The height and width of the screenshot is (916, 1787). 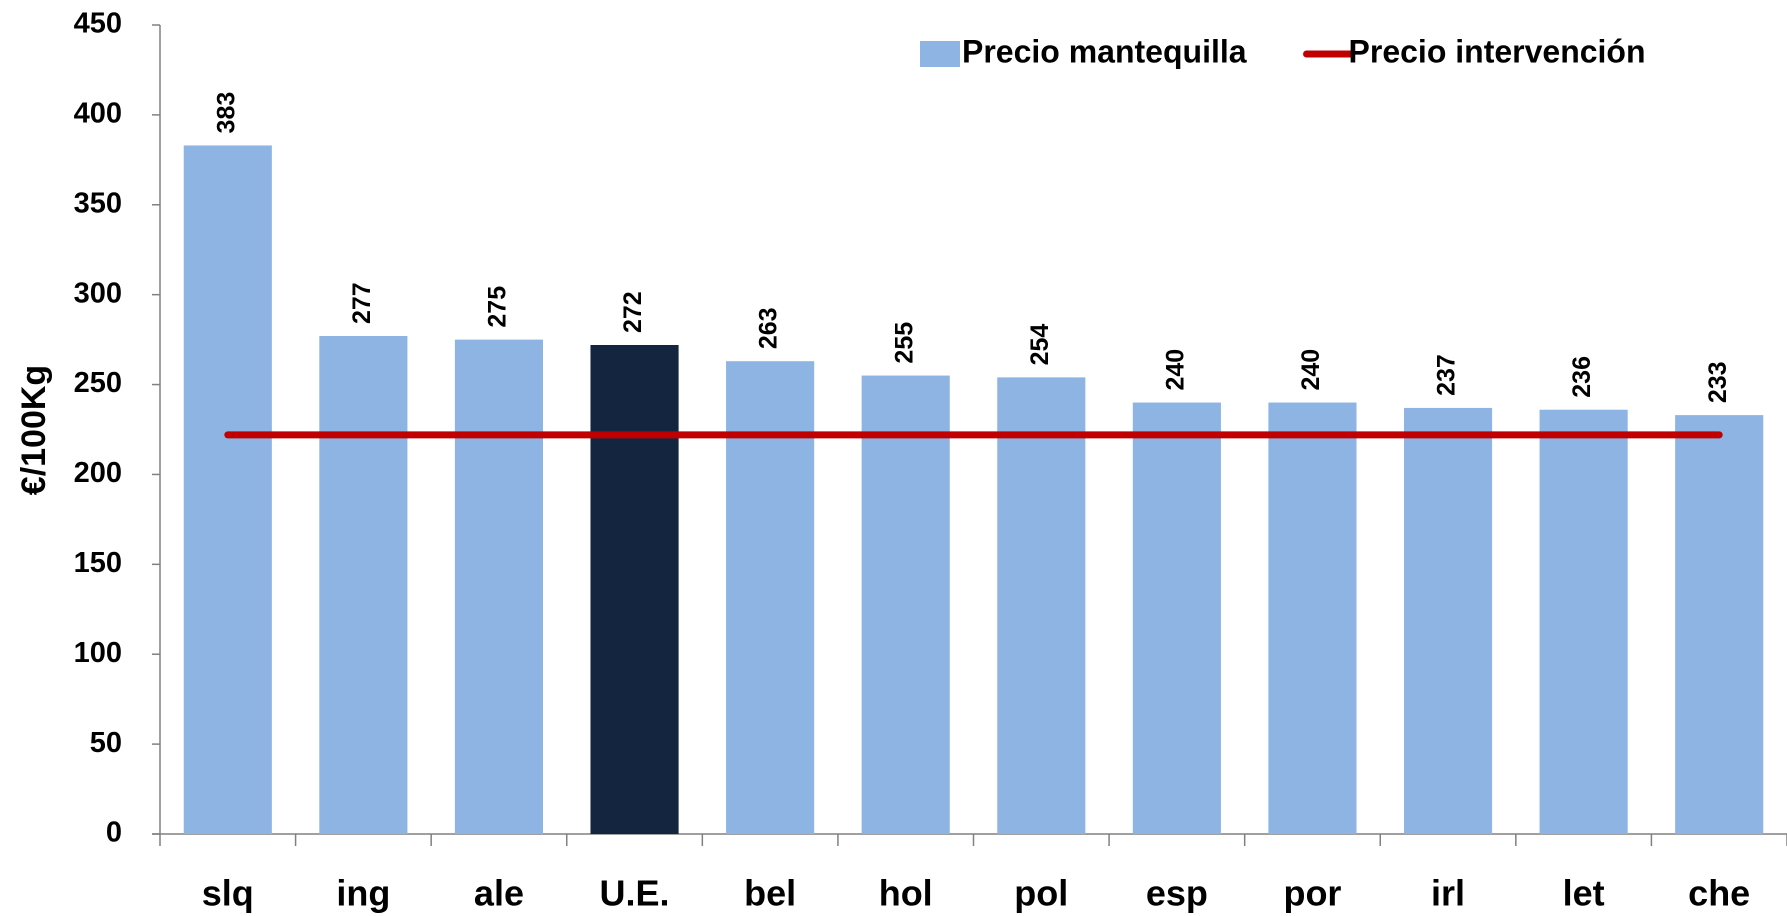 What do you see at coordinates (228, 893) in the screenshot?
I see `x-tick-label: slq` at bounding box center [228, 893].